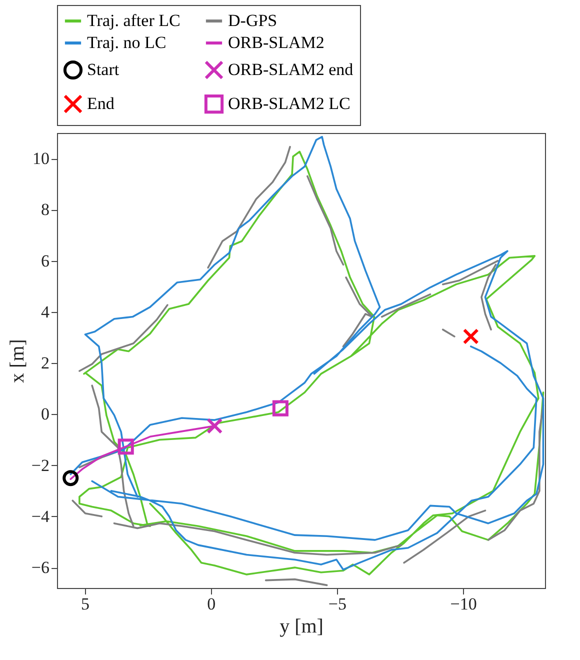 This screenshot has width=580, height=660. I want to click on x-tick-label: −10, so click(463, 604).